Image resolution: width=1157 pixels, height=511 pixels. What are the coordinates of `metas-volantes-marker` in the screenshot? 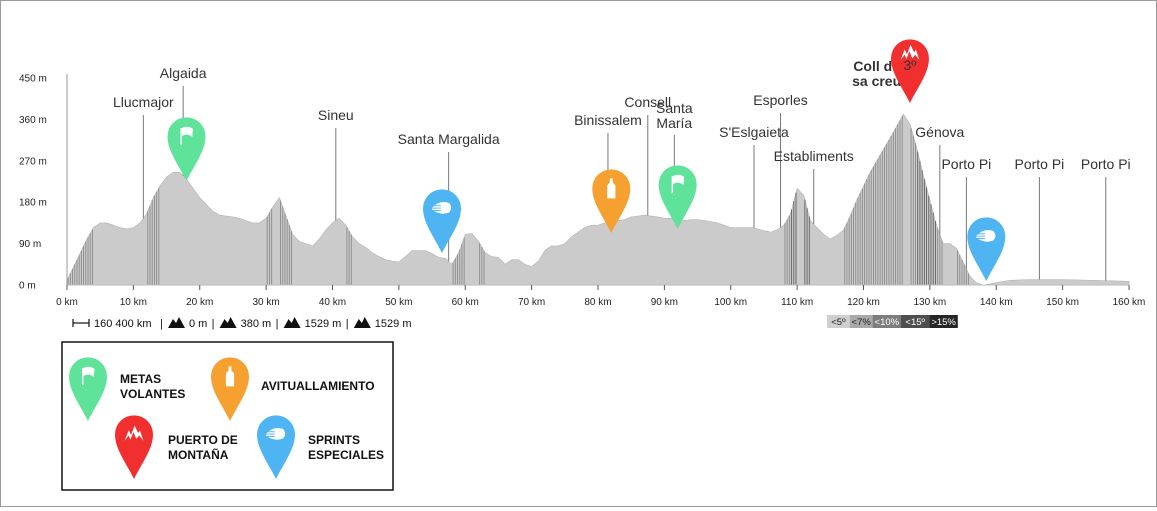 It's located at (186, 149).